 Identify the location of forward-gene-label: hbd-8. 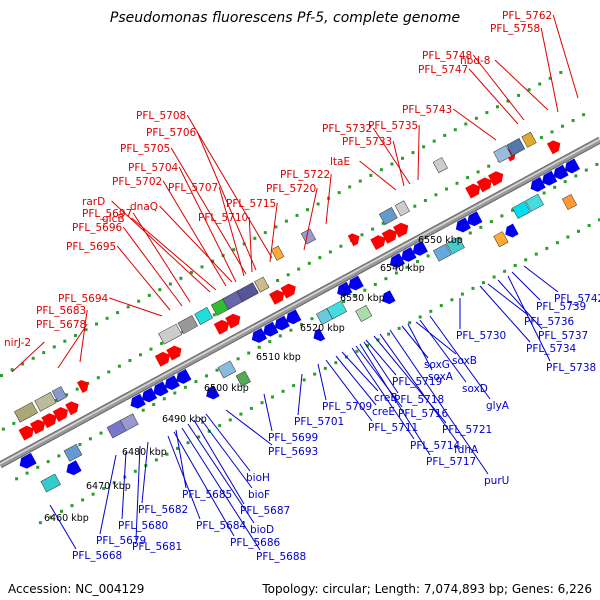
(475, 61).